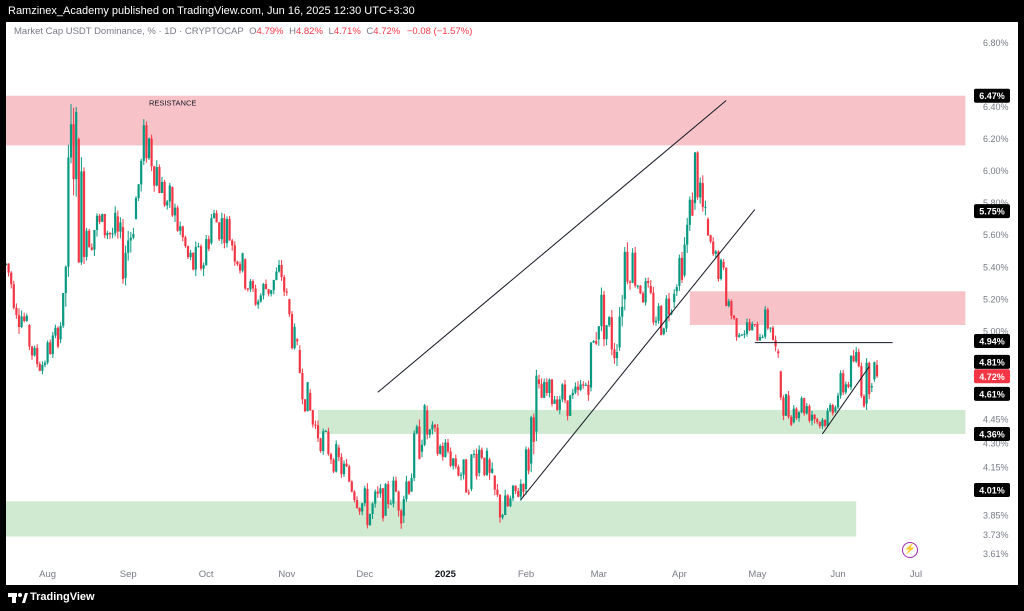 The width and height of the screenshot is (1024, 611). What do you see at coordinates (996, 107) in the screenshot?
I see `y-tick-label: 6.40%` at bounding box center [996, 107].